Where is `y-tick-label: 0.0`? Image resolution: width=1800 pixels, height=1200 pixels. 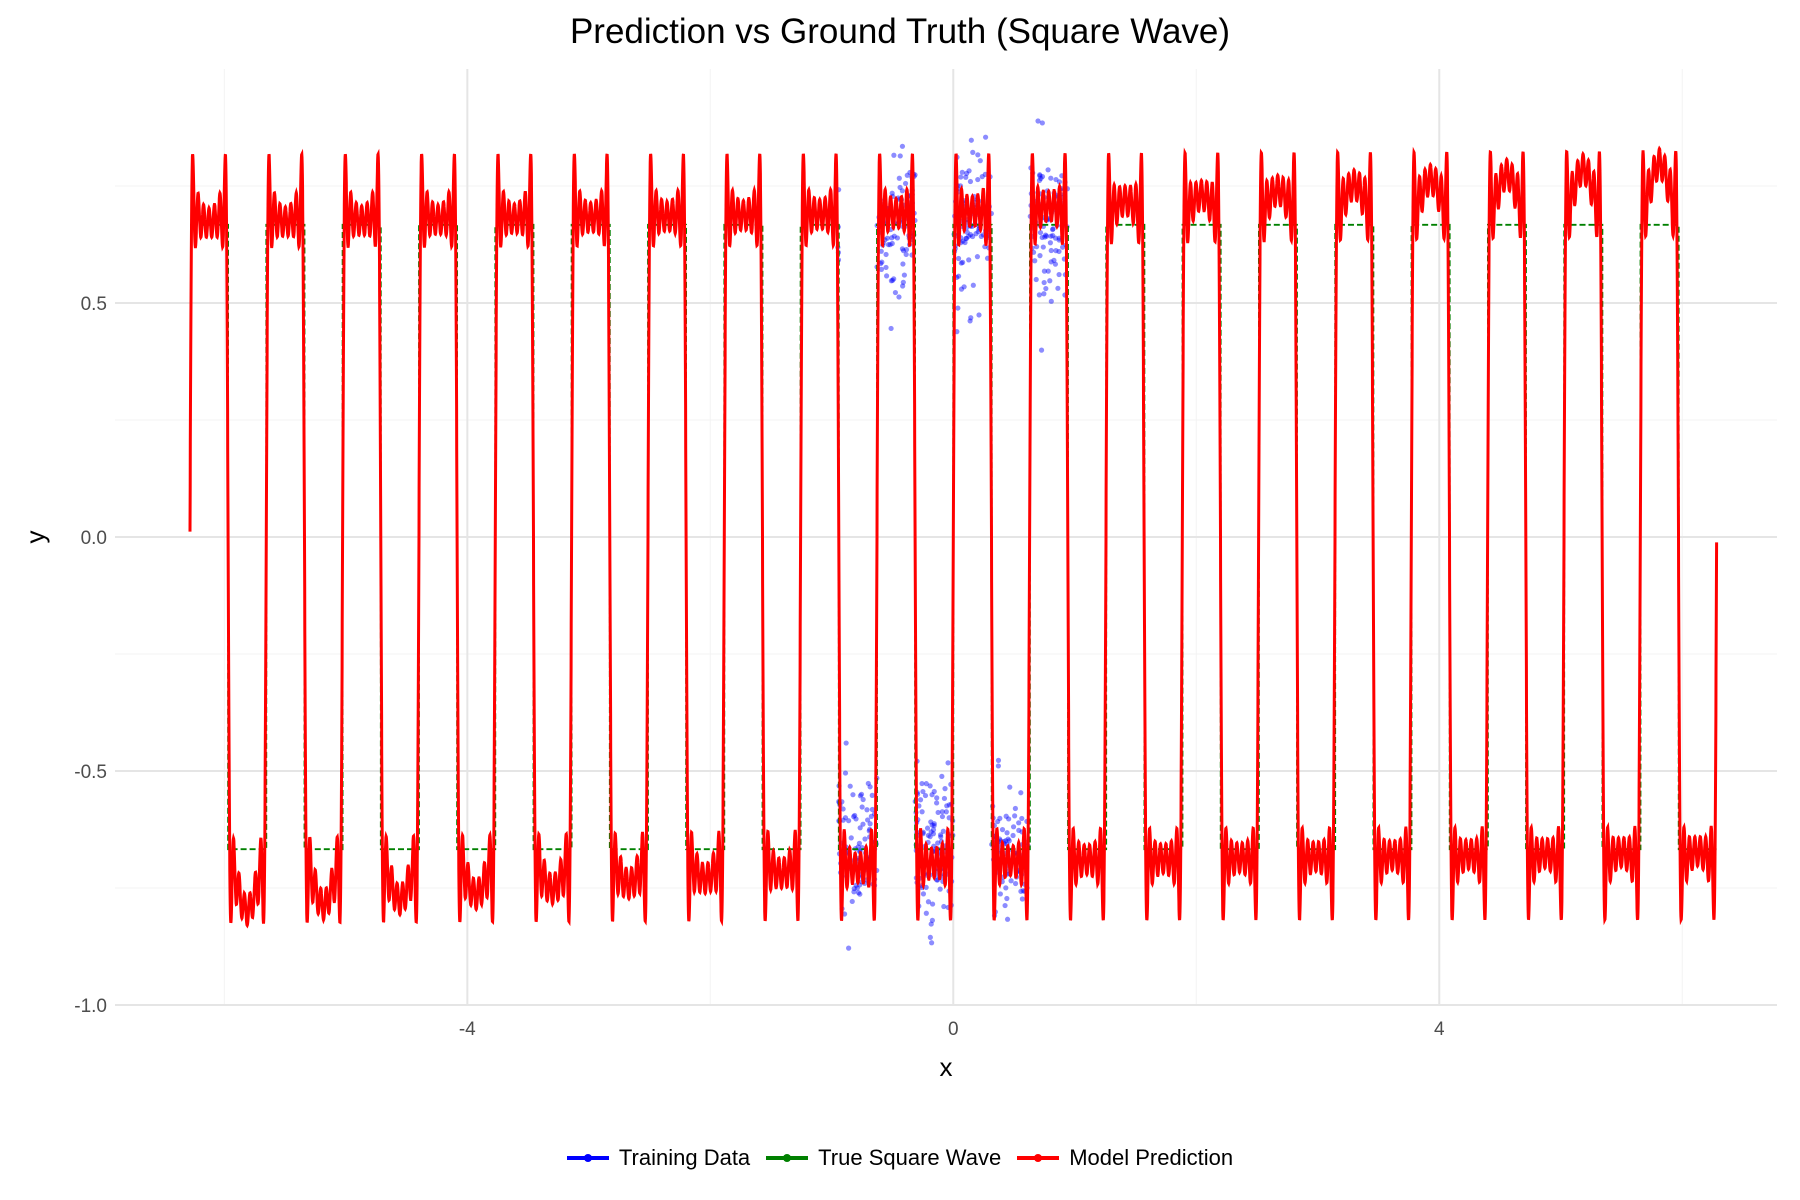
y-tick-label: 0.0 is located at coordinates (94, 538).